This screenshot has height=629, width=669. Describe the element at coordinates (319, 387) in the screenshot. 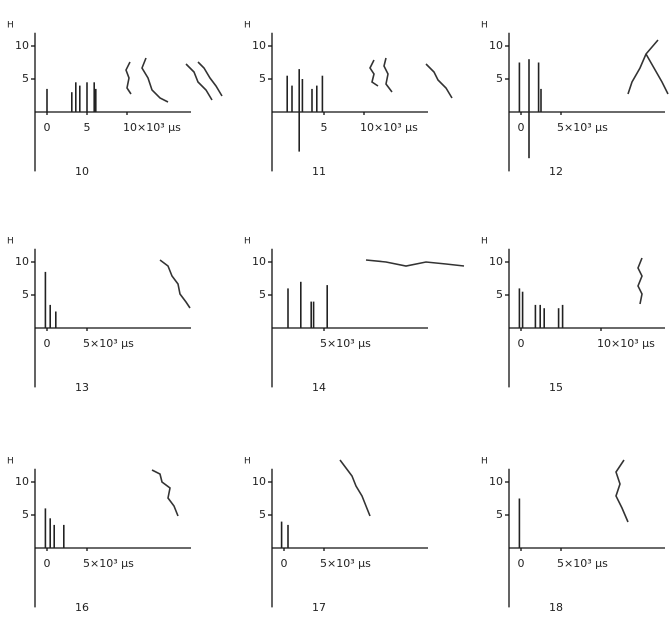

I see `panel-number: 14` at that location.